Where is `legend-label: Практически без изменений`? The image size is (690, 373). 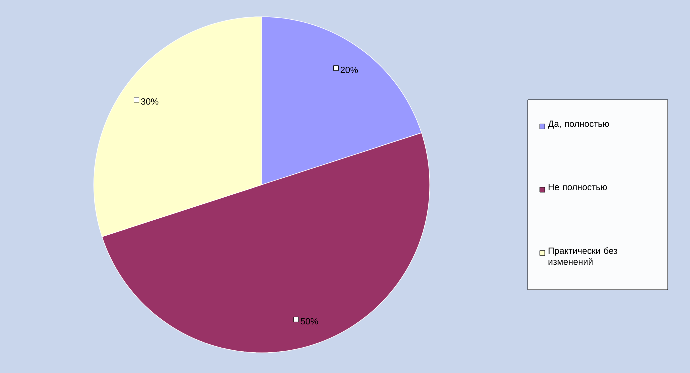 legend-label: Практически без изменений is located at coordinates (583, 256).